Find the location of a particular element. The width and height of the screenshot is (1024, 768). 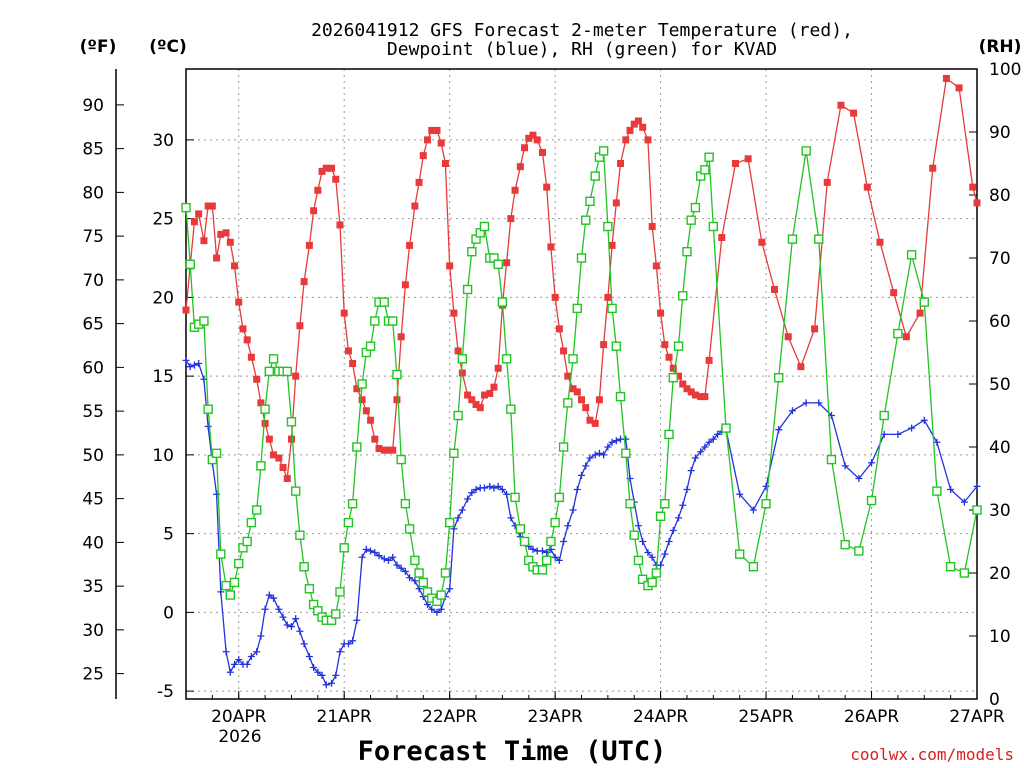

x-tick-label: 25APR is located at coordinates (766, 717).